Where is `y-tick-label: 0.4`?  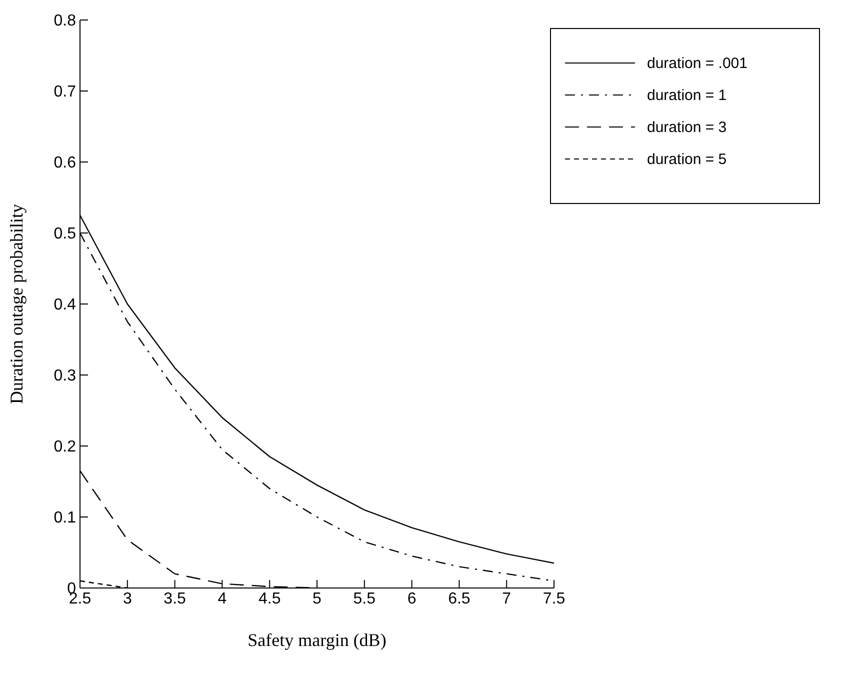 y-tick-label: 0.4 is located at coordinates (65, 305).